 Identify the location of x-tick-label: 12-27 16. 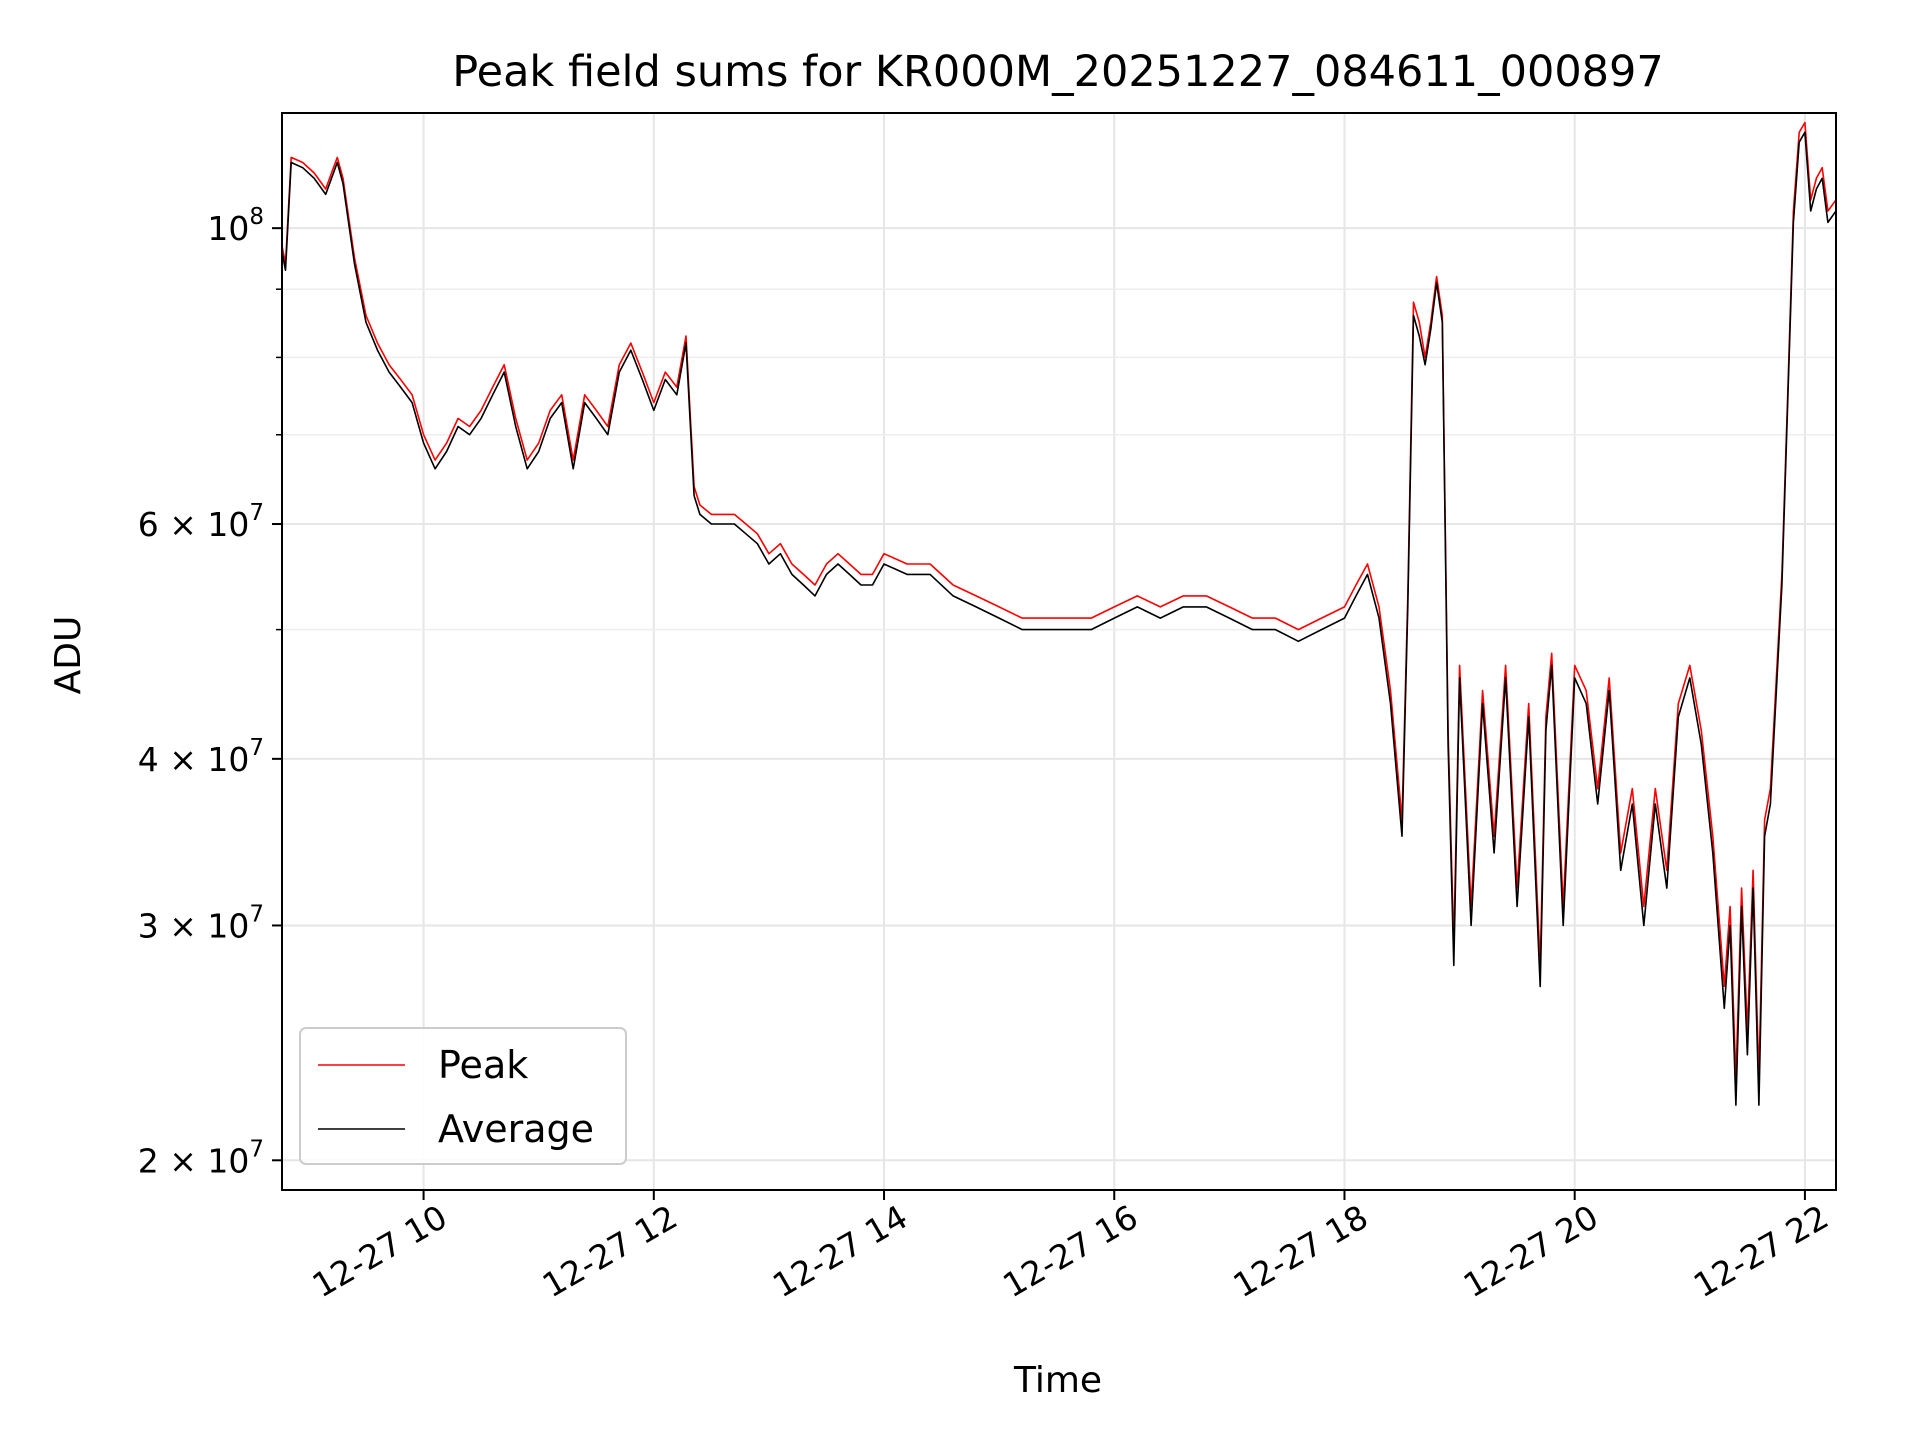
(1070, 1251).